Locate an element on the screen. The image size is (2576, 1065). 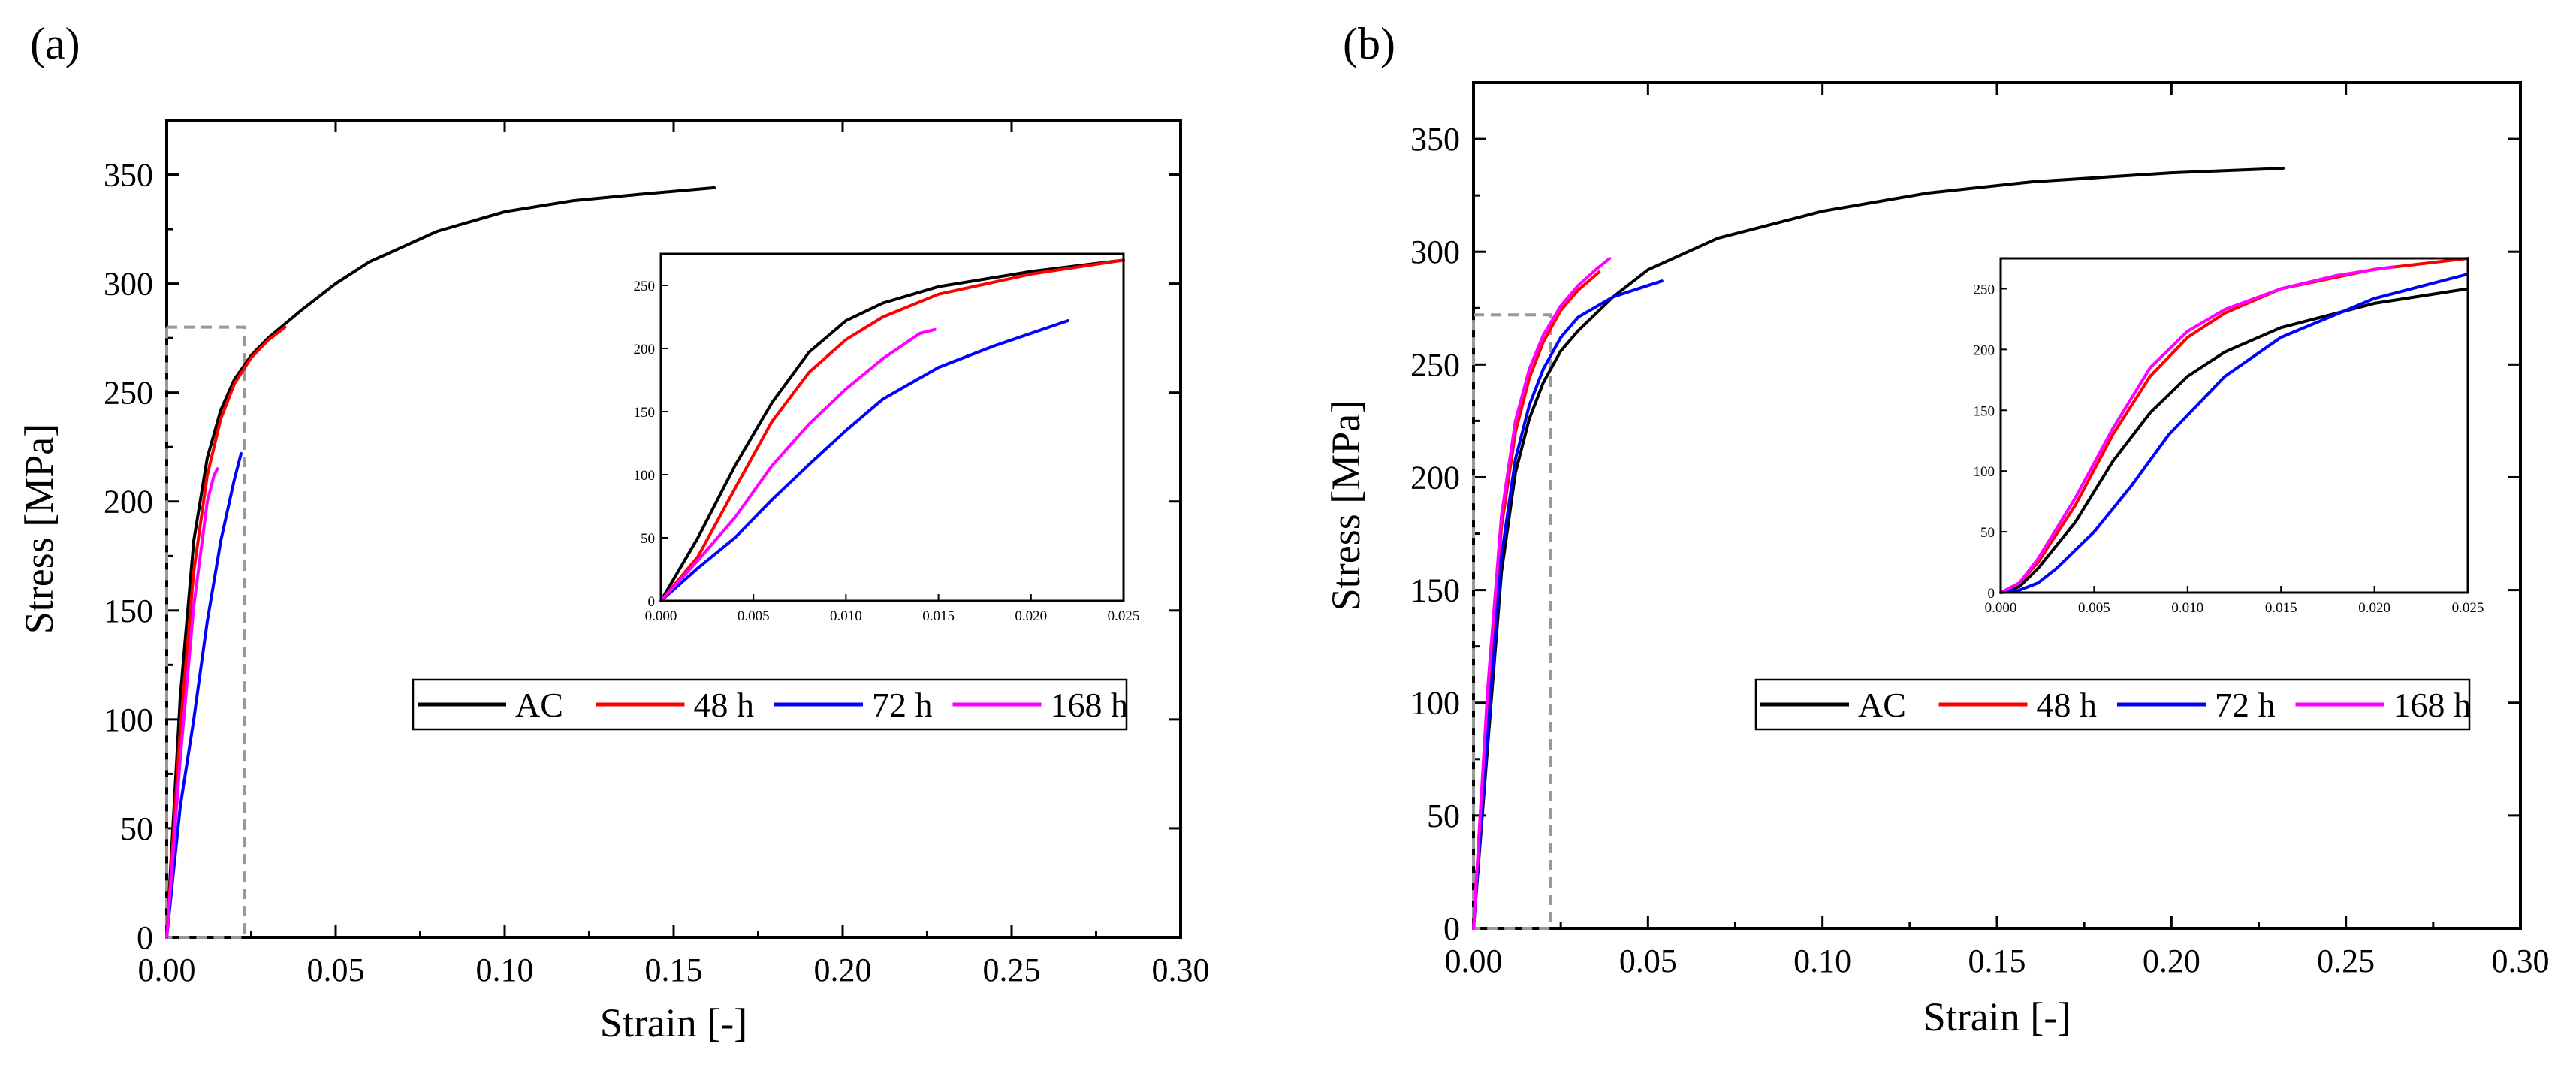
series-line-48-h is located at coordinates (226, 632).